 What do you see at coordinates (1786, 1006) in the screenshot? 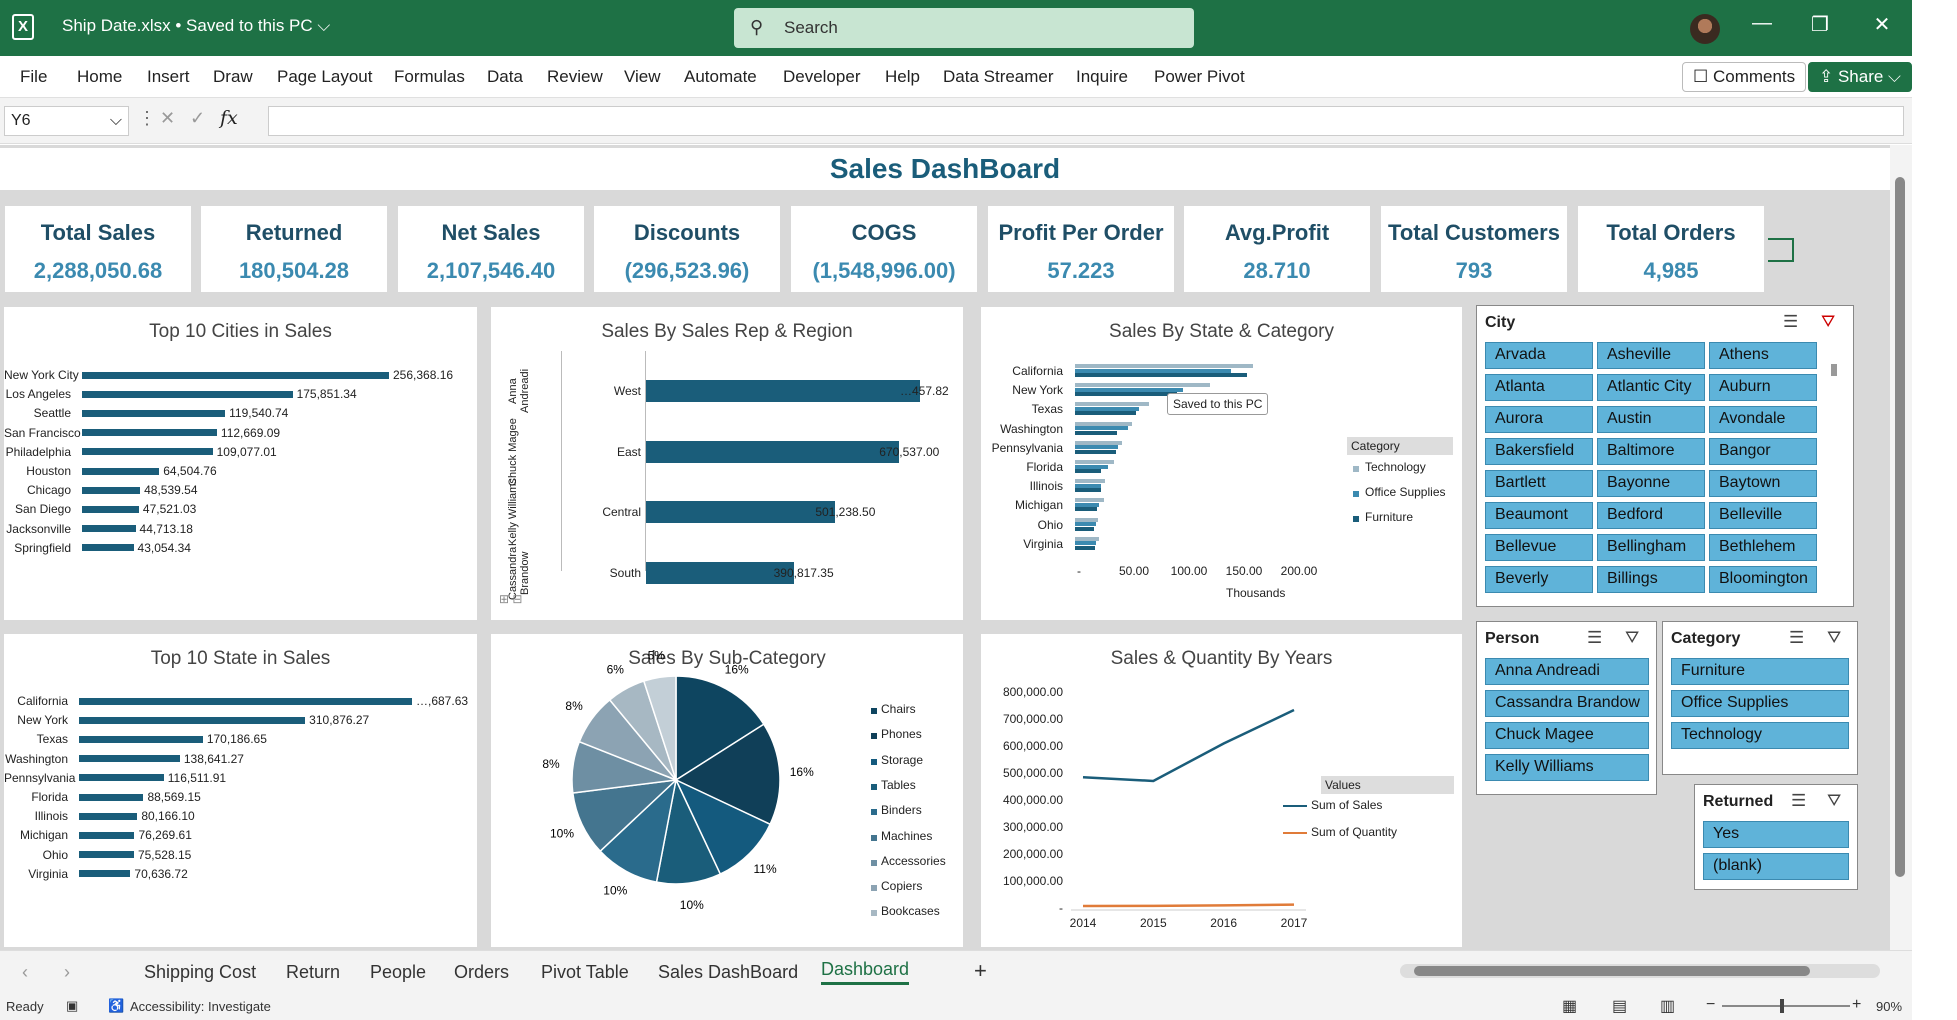
I see `zoom-slider` at bounding box center [1786, 1006].